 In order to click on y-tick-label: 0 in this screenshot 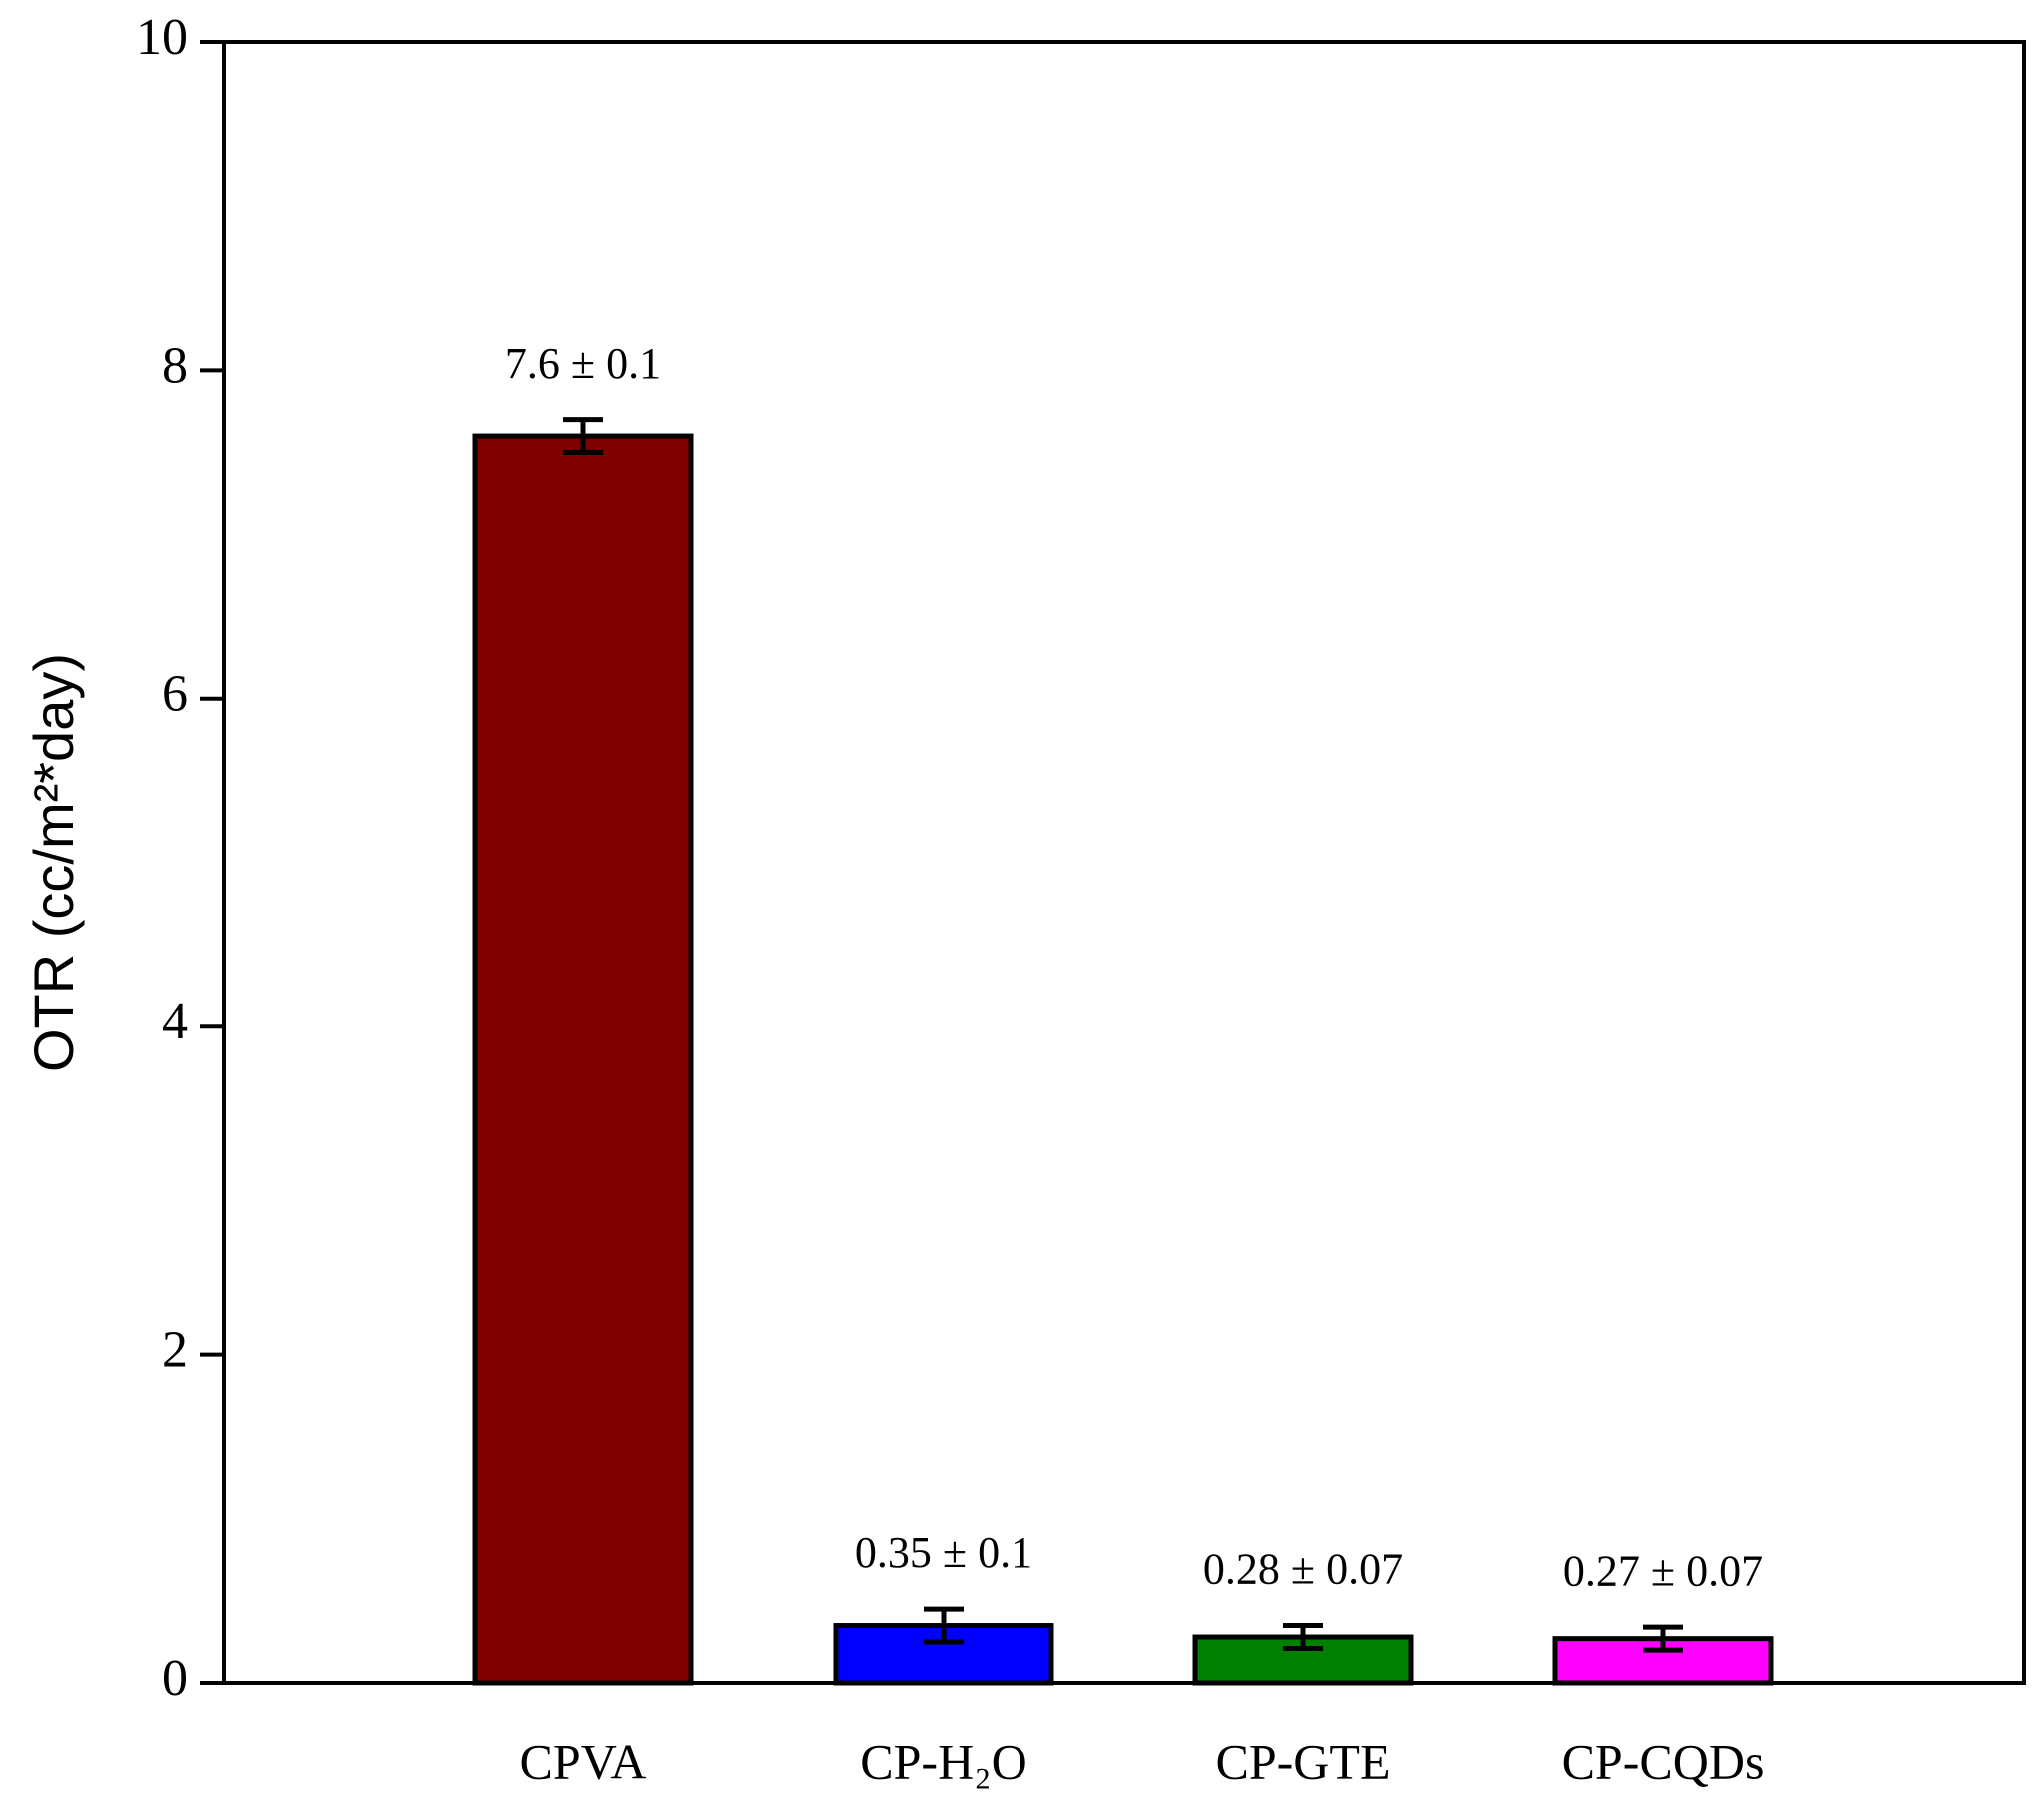, I will do `click(175, 1678)`.